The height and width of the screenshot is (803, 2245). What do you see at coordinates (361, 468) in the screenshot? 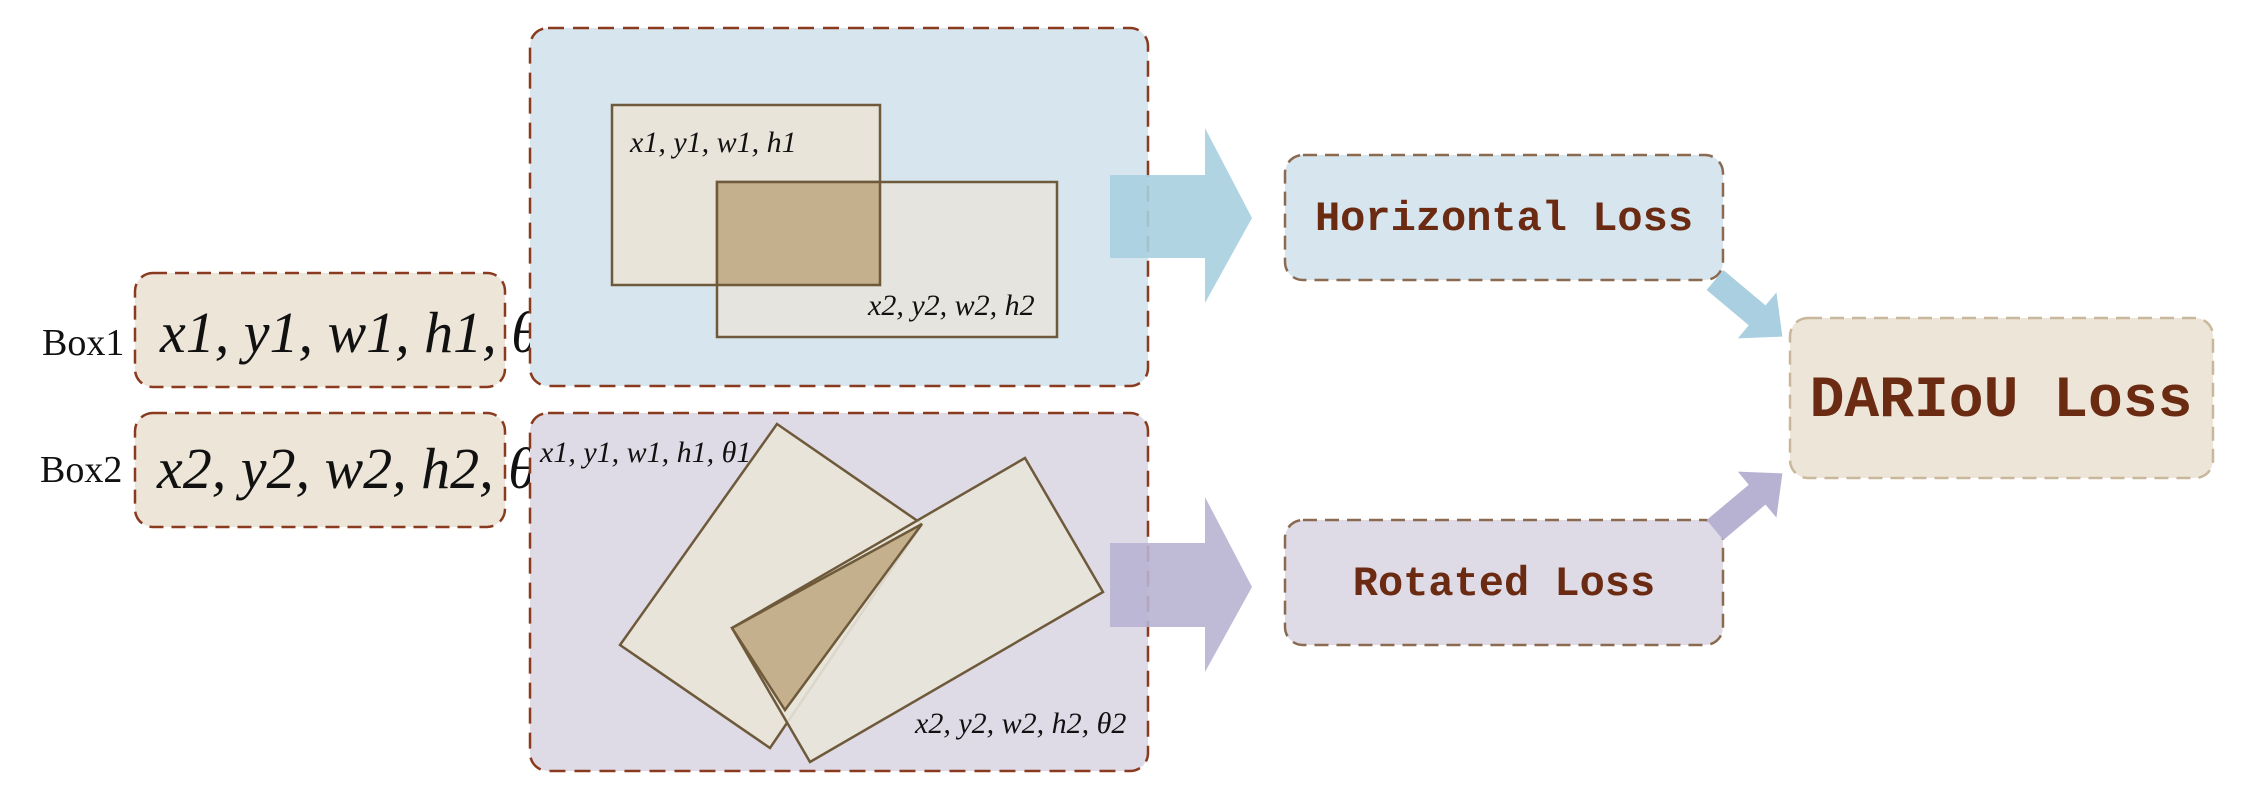
I see `box2-params: x2, y2, w2, h2, θ2` at bounding box center [361, 468].